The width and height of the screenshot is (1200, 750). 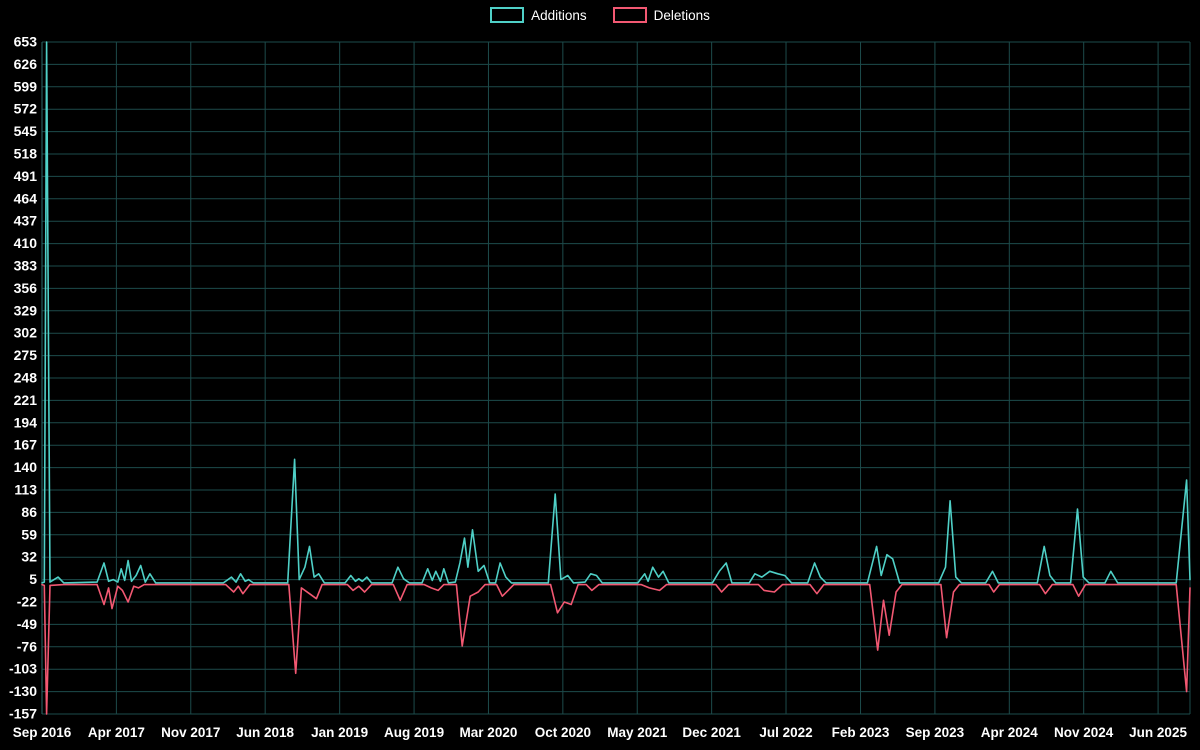 I want to click on x-tick-label: Dec 2021, so click(x=711, y=732).